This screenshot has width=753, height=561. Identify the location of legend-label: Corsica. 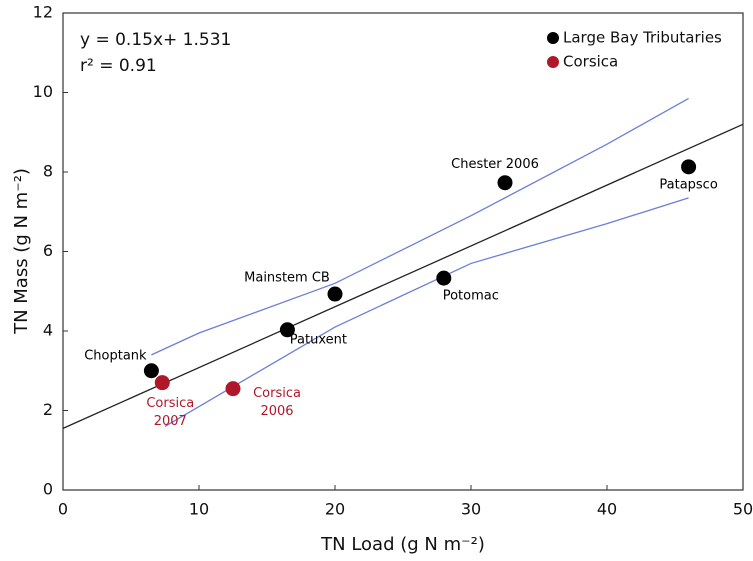
(590, 62).